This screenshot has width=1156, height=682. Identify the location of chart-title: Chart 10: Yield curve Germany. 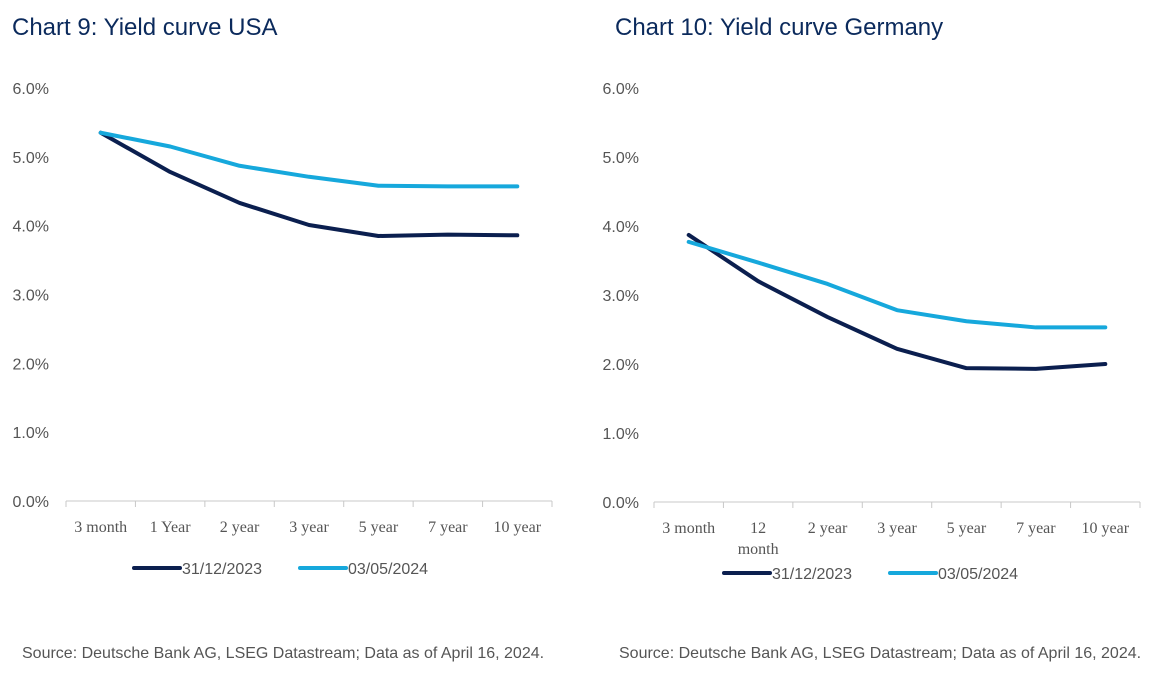
(779, 27).